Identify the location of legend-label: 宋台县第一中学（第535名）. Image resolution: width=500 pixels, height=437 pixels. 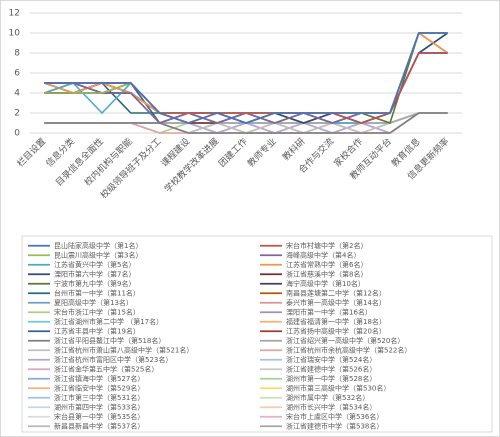
(99, 416).